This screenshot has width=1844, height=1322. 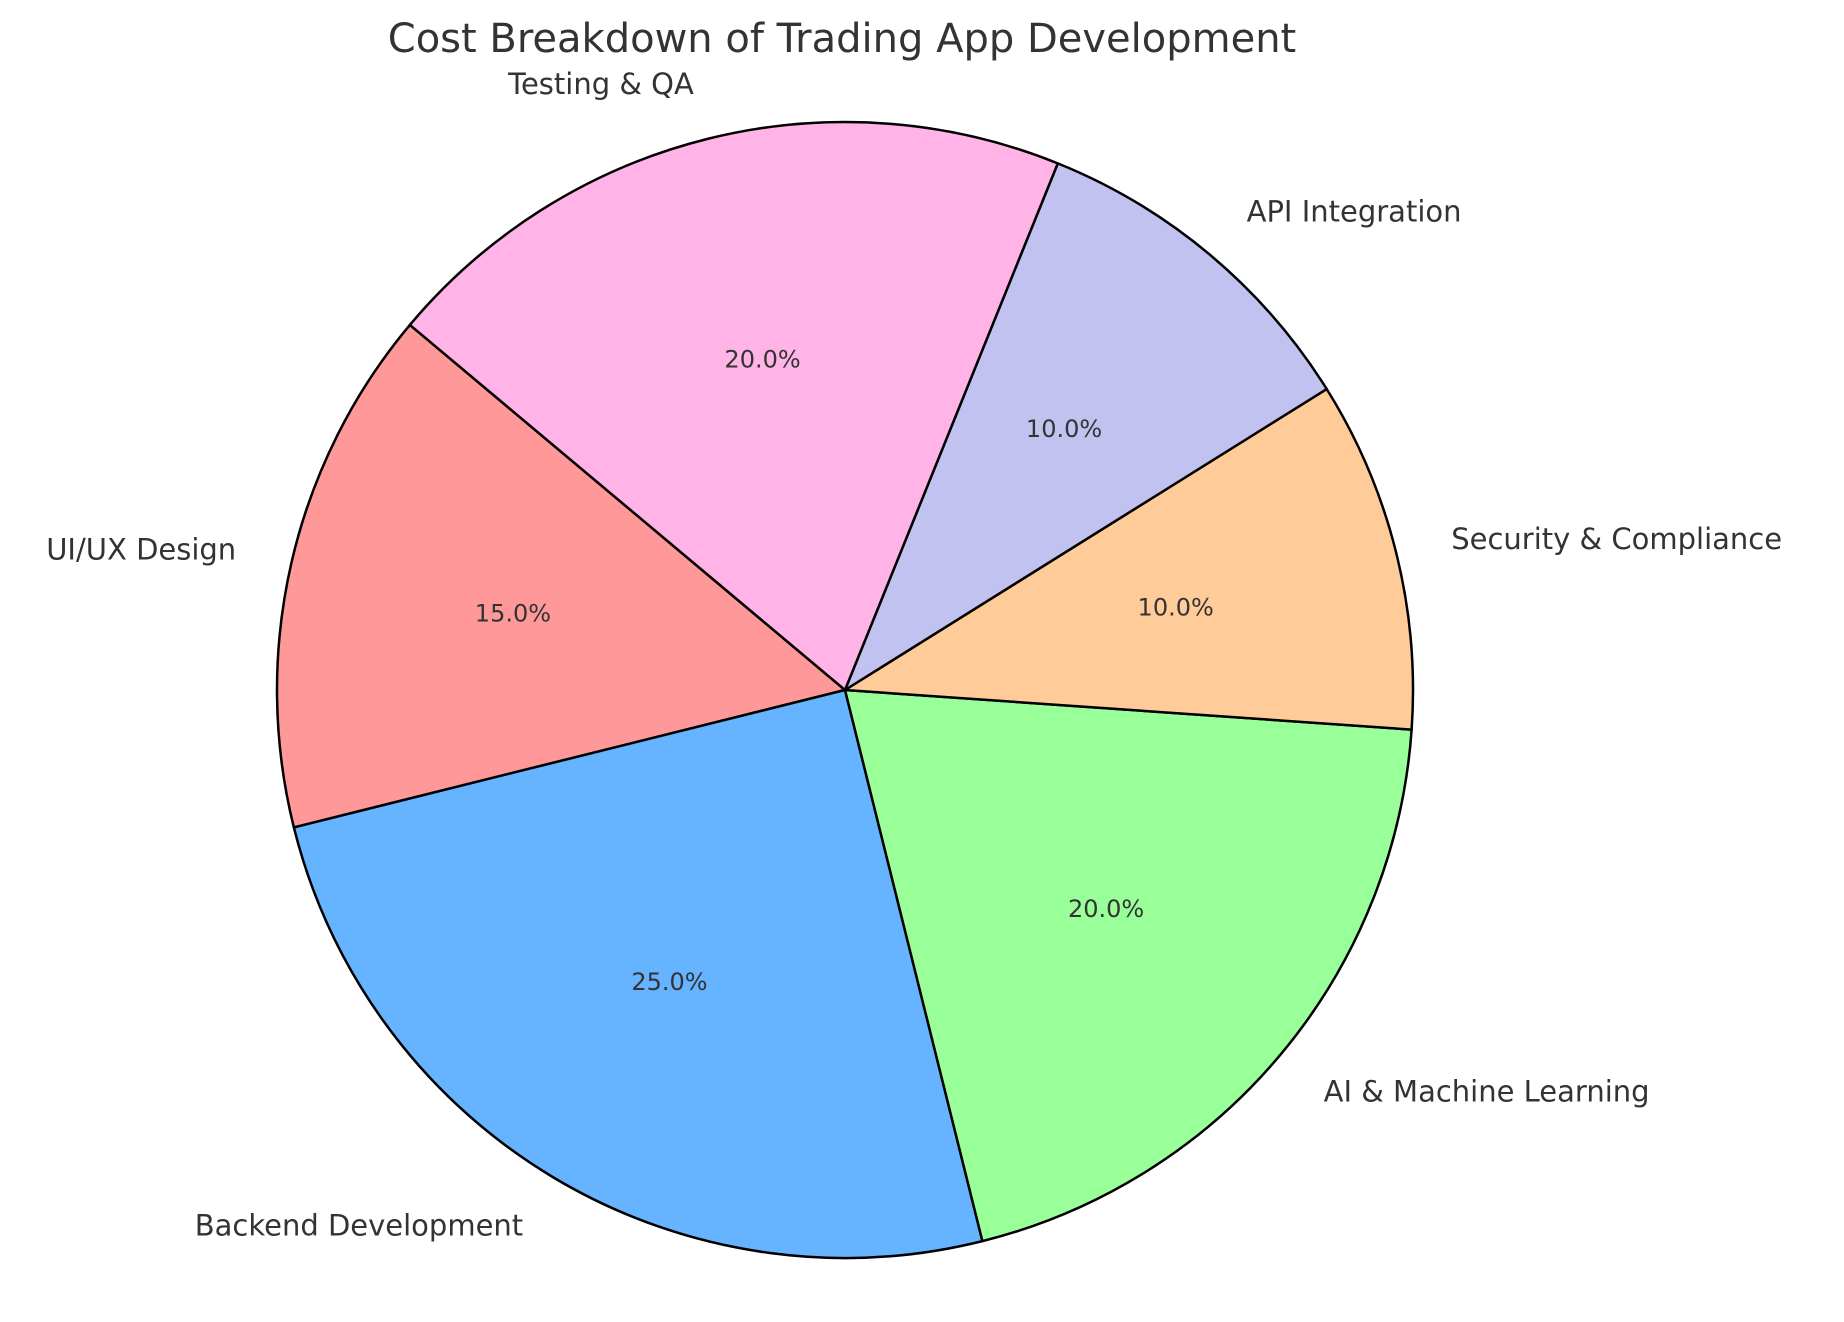 What do you see at coordinates (561, 576) in the screenshot?
I see `slice-ui-ux-design` at bounding box center [561, 576].